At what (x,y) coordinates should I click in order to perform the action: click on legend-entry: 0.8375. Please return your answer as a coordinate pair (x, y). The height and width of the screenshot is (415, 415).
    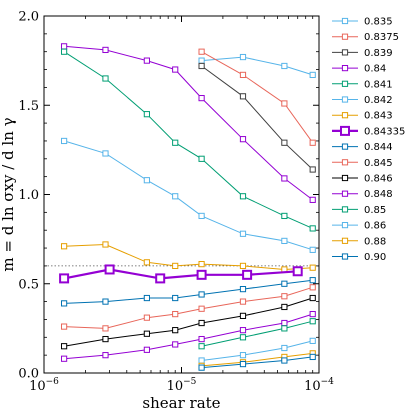
    Looking at the image, I should click on (365, 37).